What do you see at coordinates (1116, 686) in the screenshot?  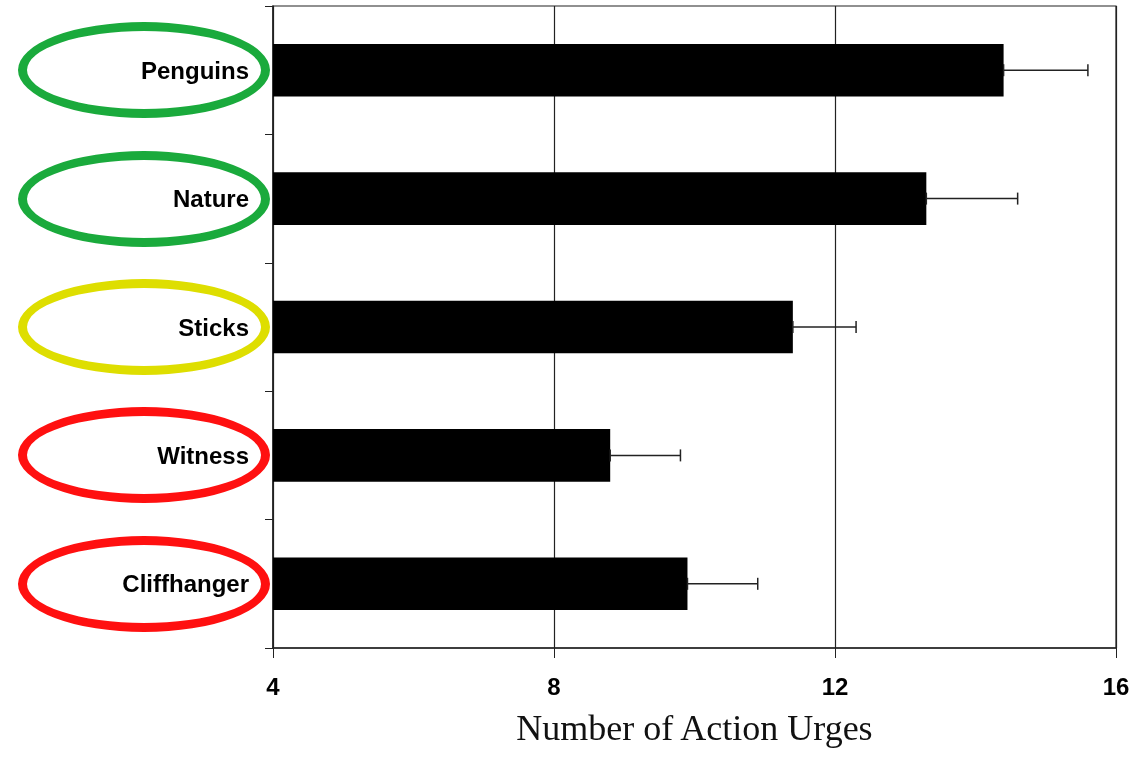 I see `x-tick-label: 16` at bounding box center [1116, 686].